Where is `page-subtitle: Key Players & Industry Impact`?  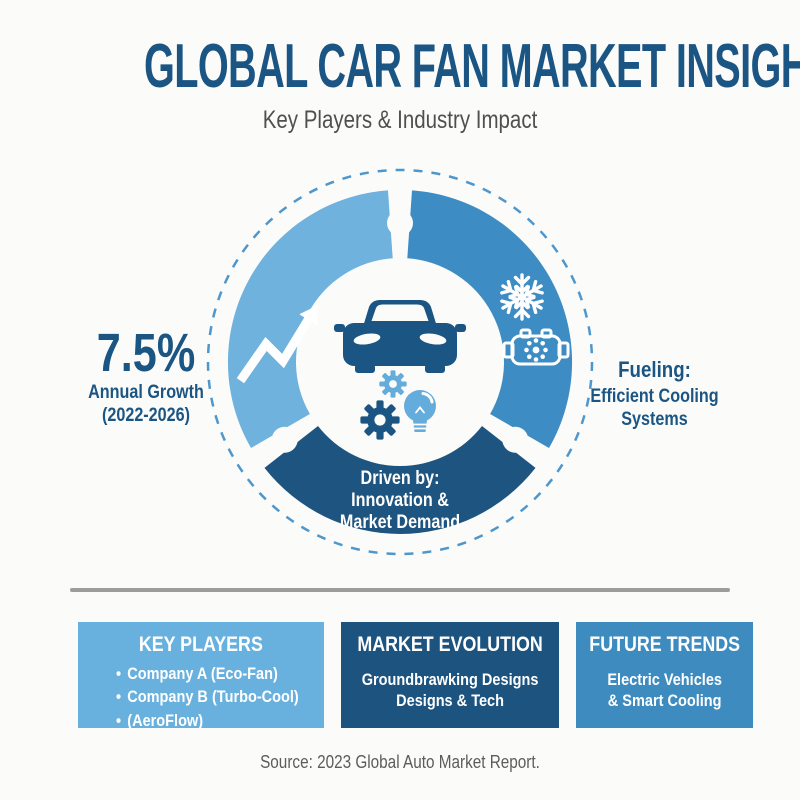
page-subtitle: Key Players & Industry Impact is located at coordinates (400, 120).